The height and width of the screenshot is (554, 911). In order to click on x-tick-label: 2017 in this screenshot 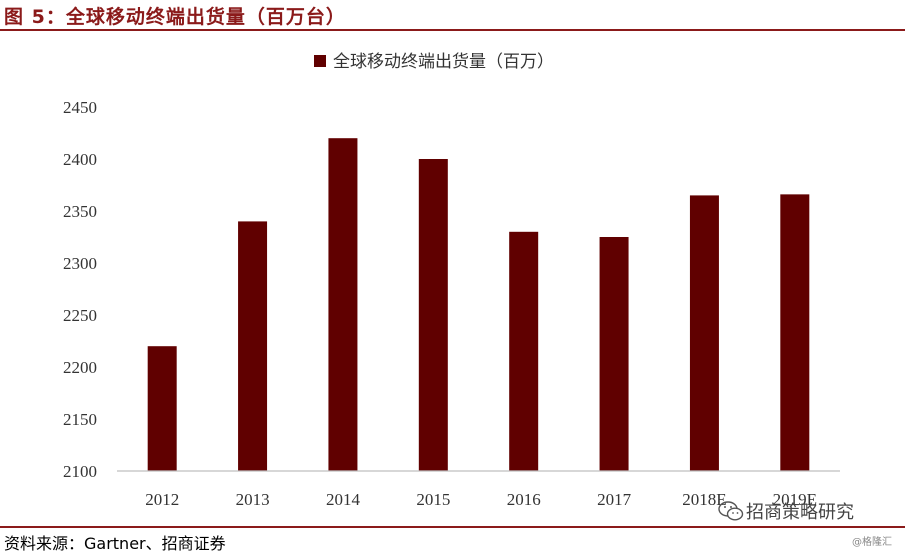, I will do `click(614, 499)`.